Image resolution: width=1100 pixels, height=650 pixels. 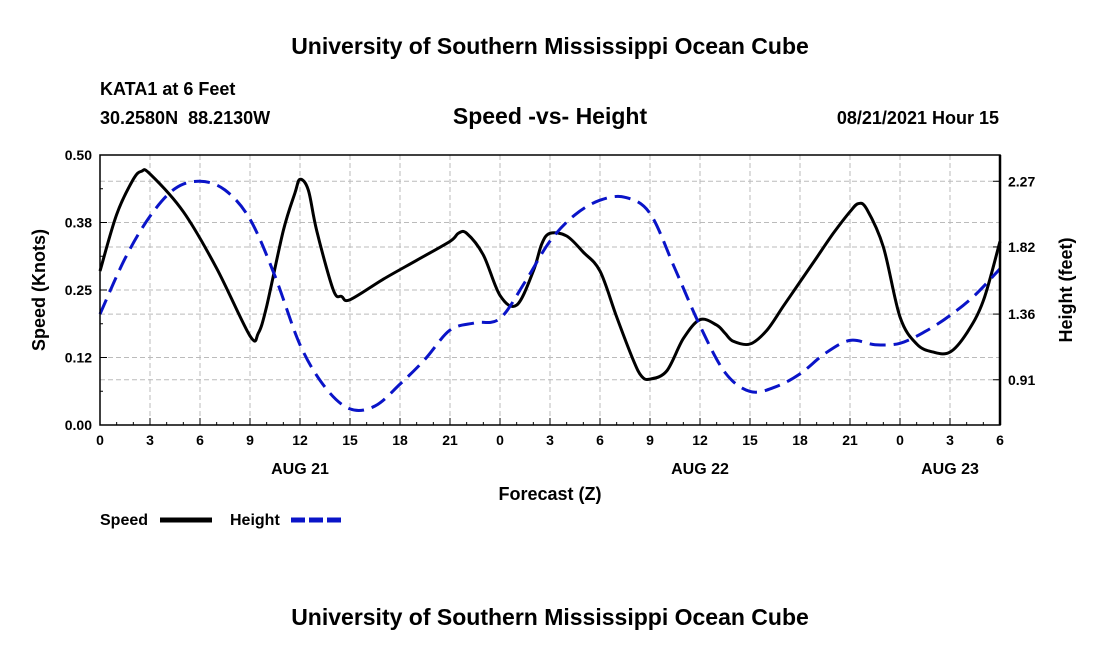 What do you see at coordinates (78, 155) in the screenshot?
I see `y-tick-label: 0.50` at bounding box center [78, 155].